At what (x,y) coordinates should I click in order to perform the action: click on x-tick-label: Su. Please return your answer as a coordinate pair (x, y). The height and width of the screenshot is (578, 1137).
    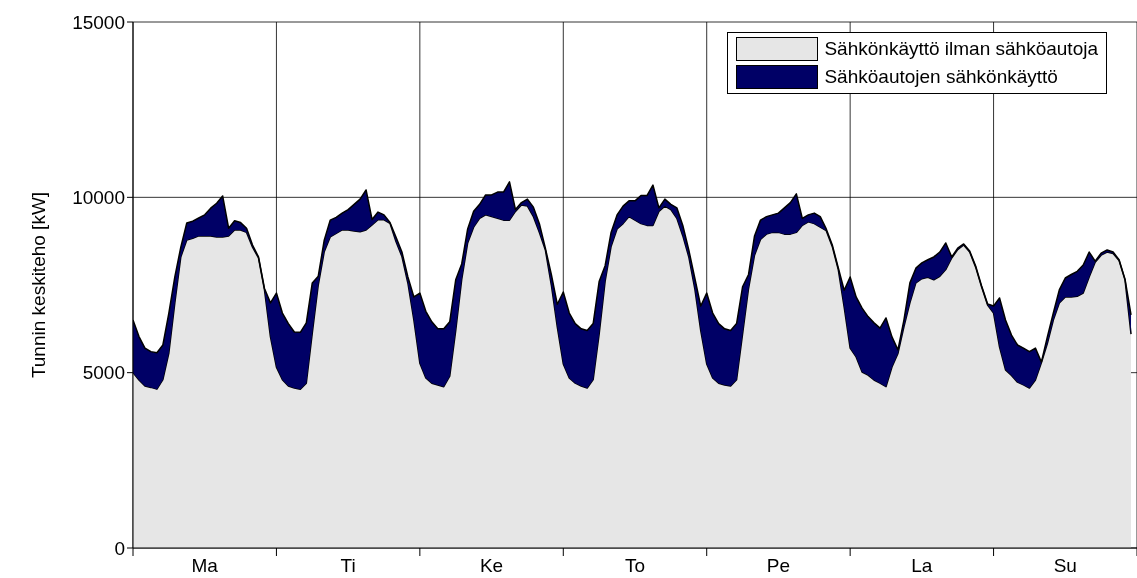
    Looking at the image, I should click on (1065, 565).